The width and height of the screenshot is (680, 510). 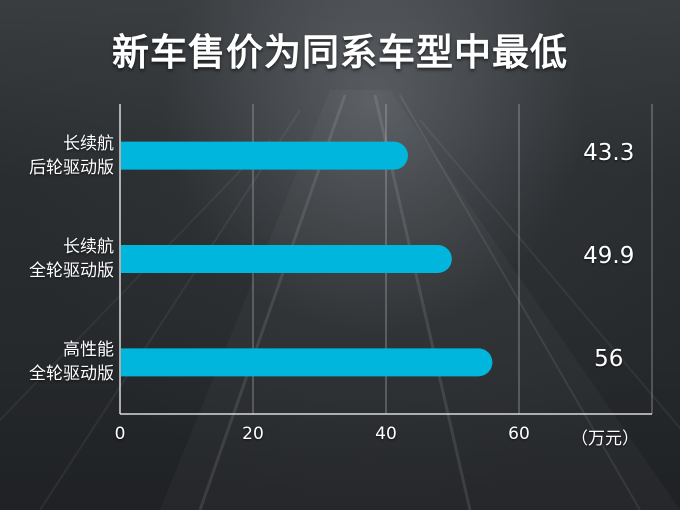 I want to click on x-tick-label: 0, so click(x=120, y=434).